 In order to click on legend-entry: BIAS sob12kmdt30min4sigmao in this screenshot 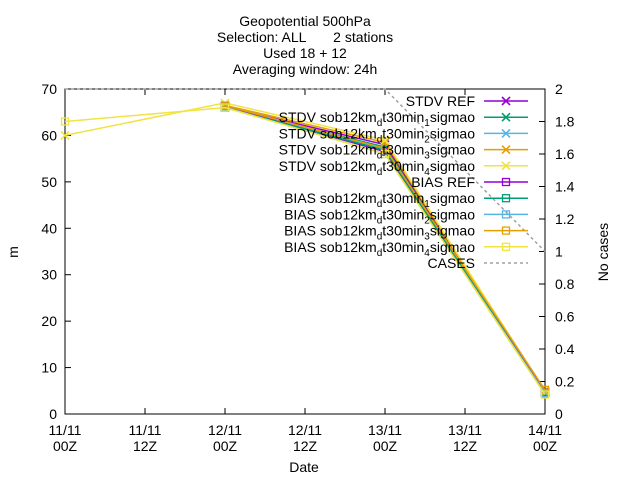, I will do `click(406, 249)`.